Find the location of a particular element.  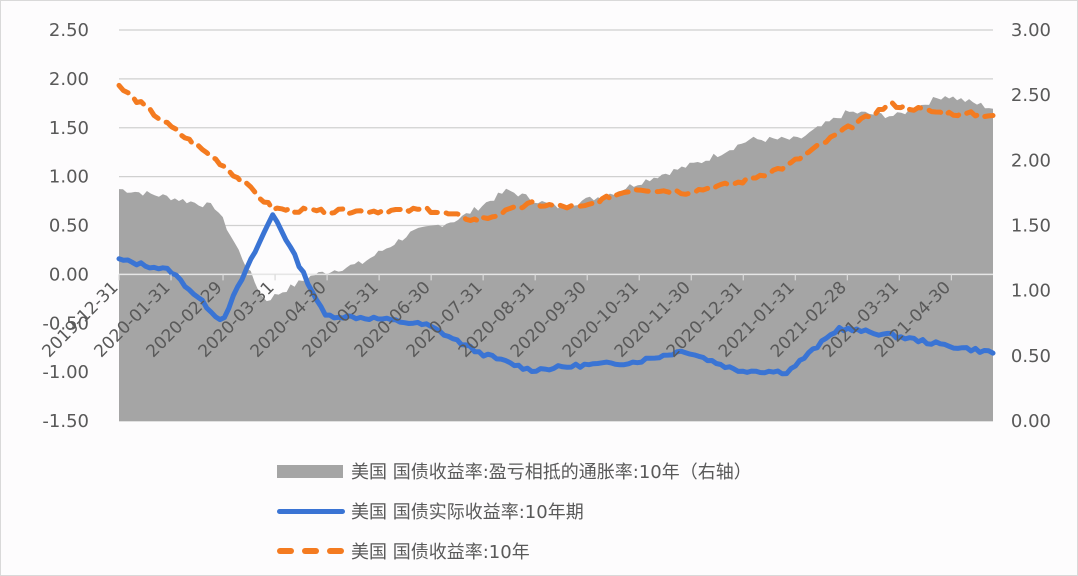

orange-dashed-swatch-icon is located at coordinates (311, 551).